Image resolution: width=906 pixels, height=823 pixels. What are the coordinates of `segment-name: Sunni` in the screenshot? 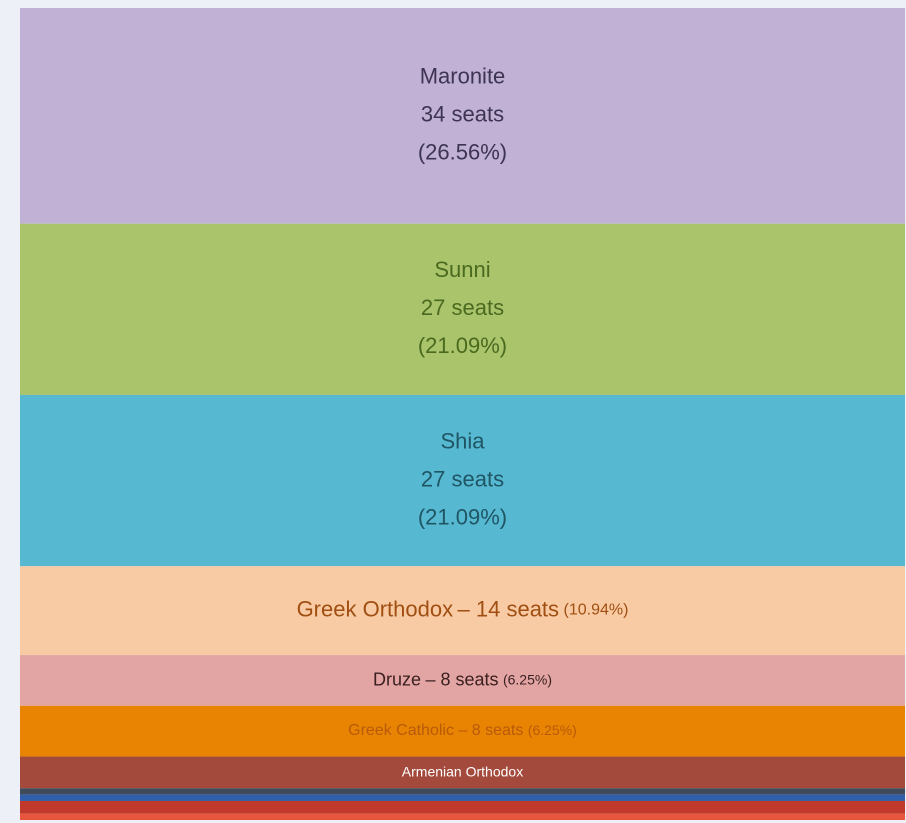 It's located at (462, 269).